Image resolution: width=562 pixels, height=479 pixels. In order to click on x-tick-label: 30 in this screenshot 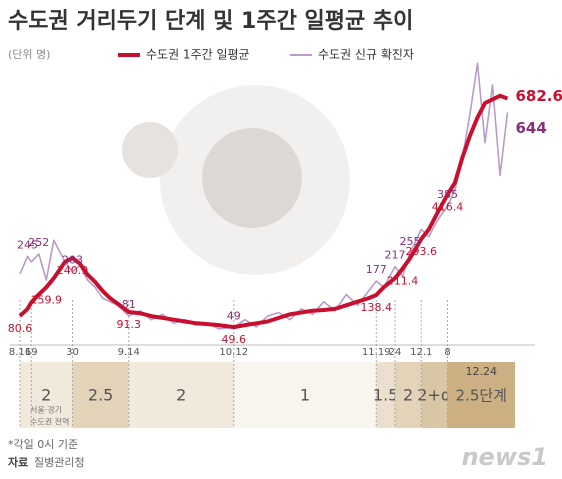, I will do `click(72, 352)`.